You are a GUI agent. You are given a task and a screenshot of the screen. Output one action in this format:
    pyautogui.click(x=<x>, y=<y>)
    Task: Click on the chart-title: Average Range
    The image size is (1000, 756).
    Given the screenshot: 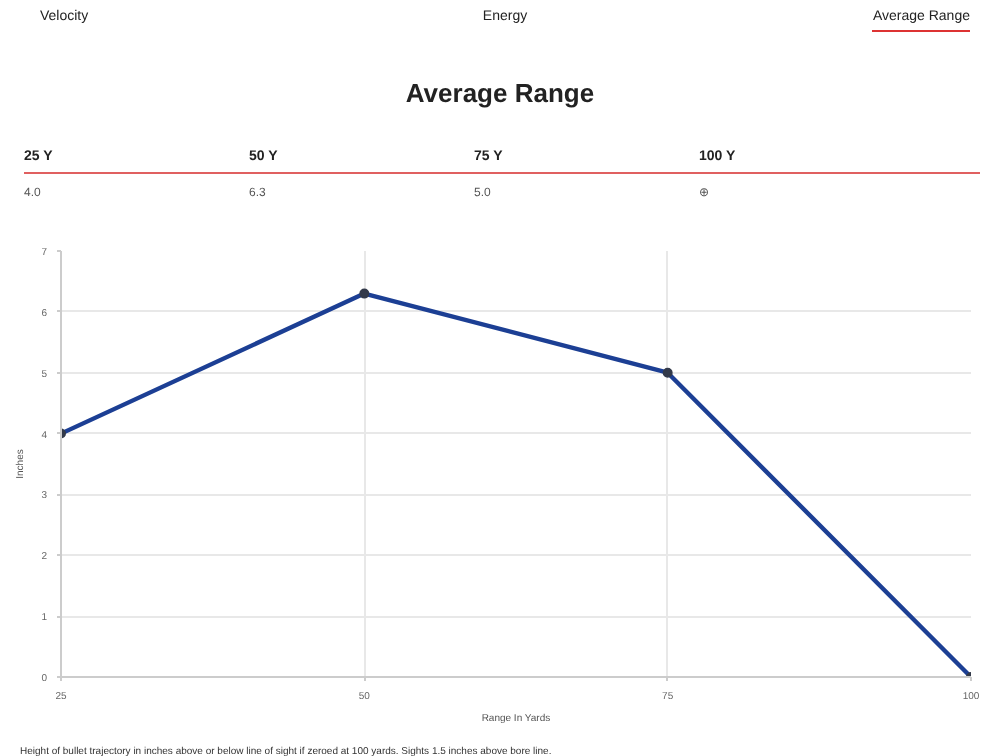 What is the action you would take?
    pyautogui.click(x=500, y=94)
    